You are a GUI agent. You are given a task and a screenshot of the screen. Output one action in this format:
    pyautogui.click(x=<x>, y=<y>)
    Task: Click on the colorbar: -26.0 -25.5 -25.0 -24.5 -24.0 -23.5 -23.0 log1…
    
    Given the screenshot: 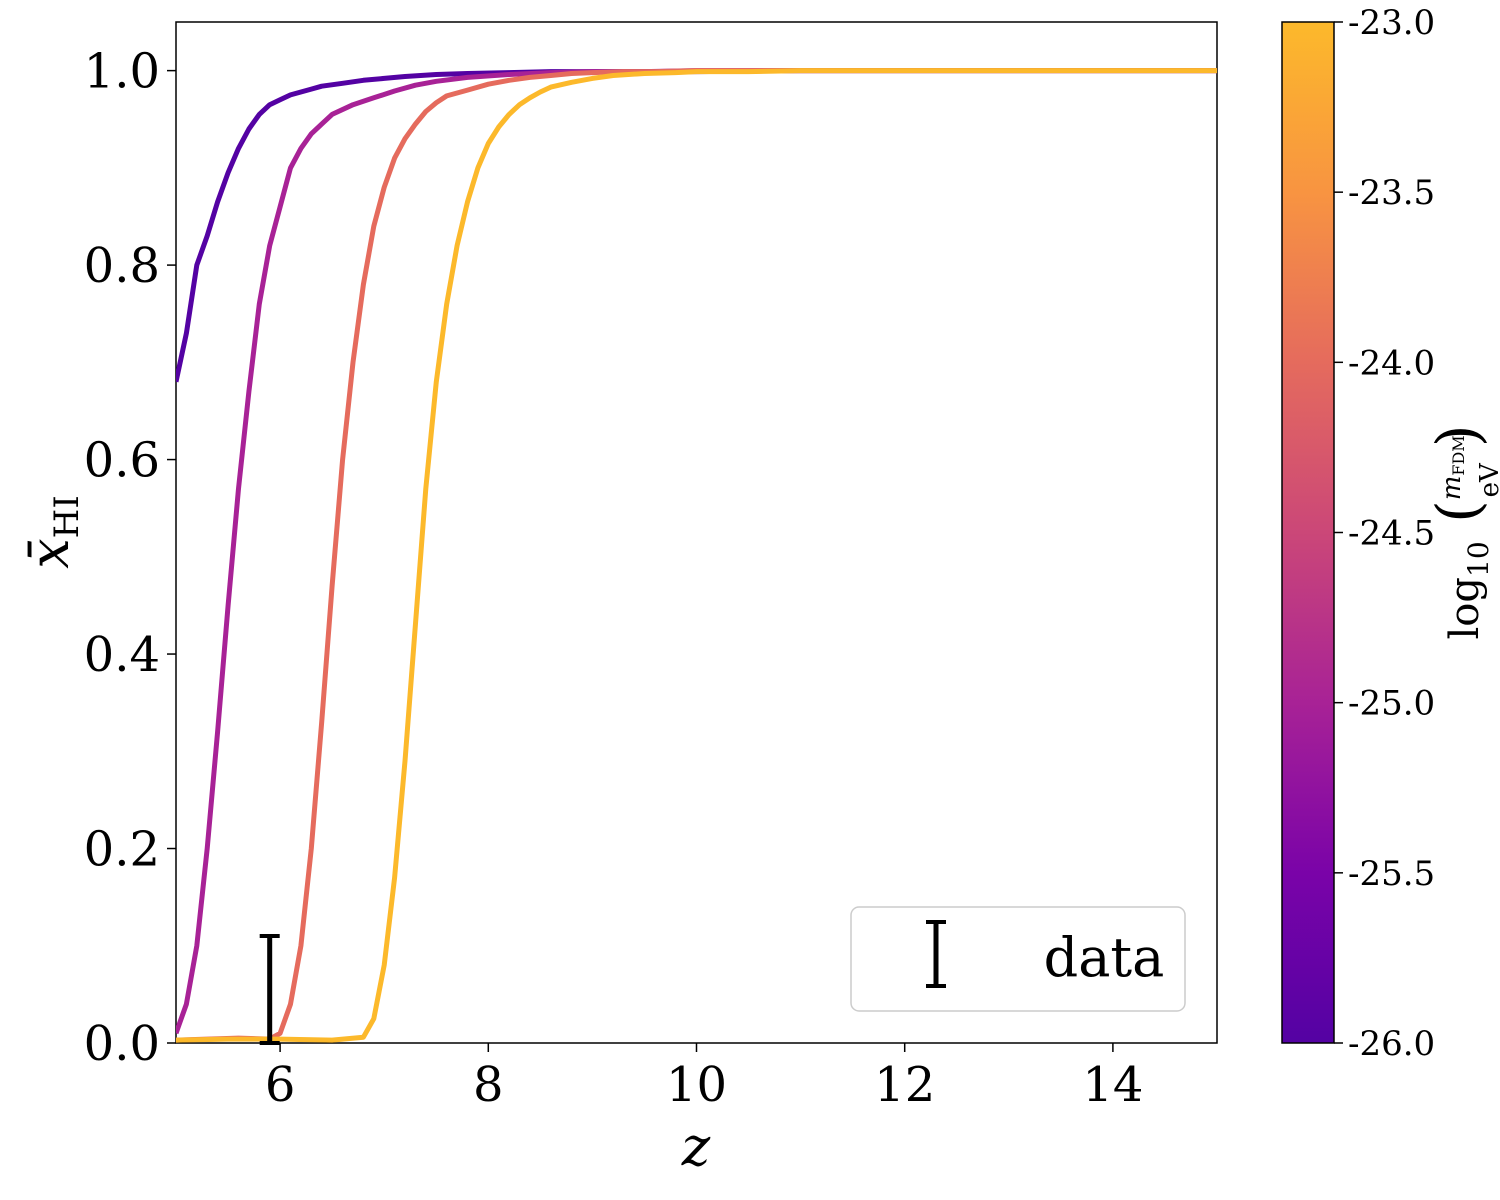 What is the action you would take?
    pyautogui.click(x=1390, y=533)
    